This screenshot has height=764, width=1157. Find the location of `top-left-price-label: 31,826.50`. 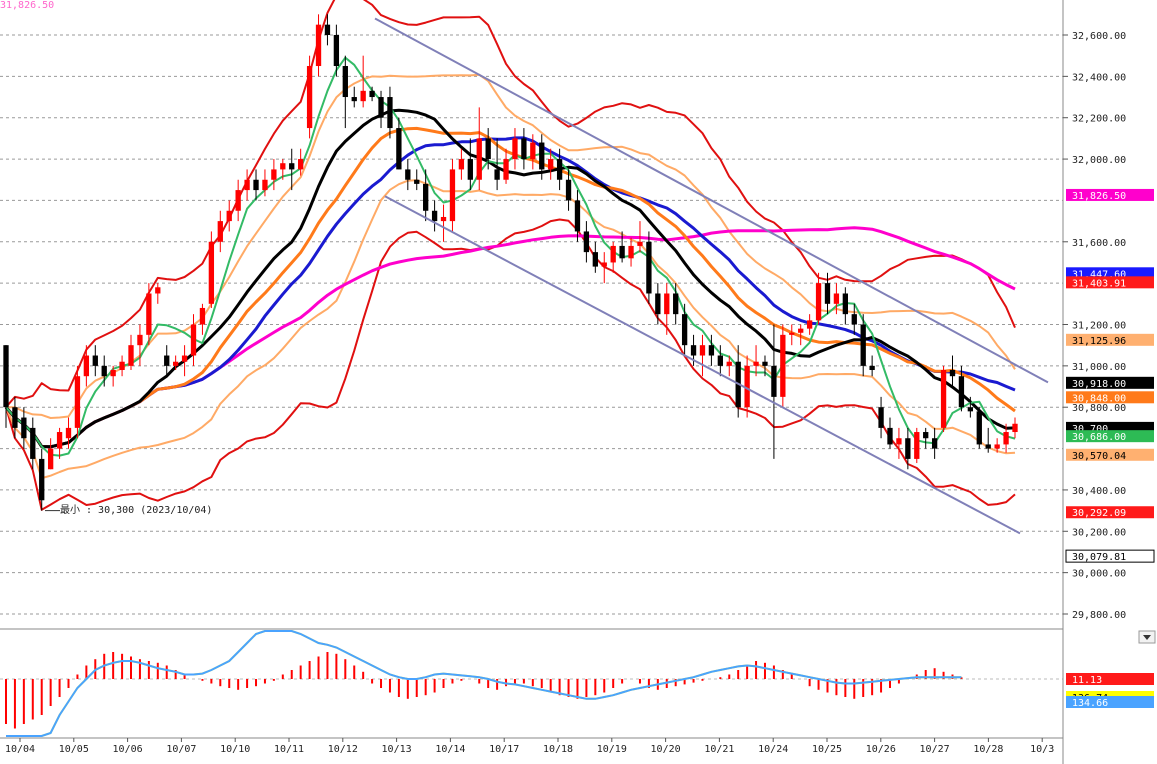

top-left-price-label: 31,826.50 is located at coordinates (27, 5).